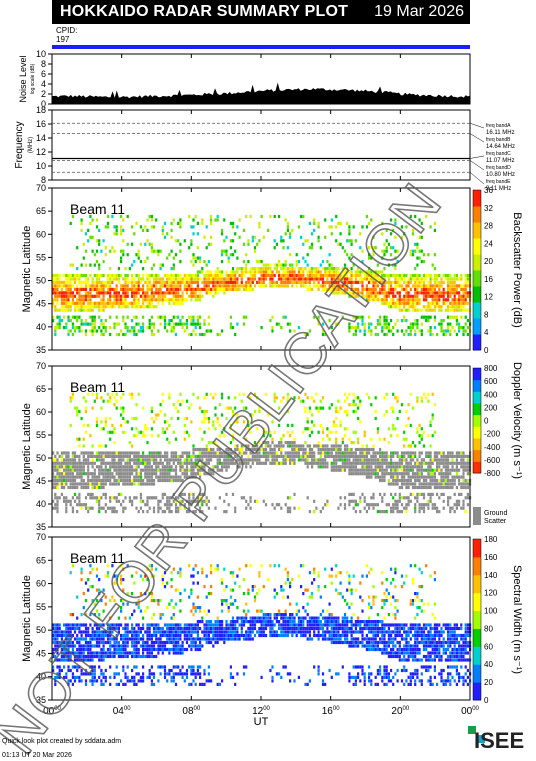 This screenshot has width=536, height=761. What do you see at coordinates (486, 350) in the screenshot?
I see `colorbar-tick-label: 0` at bounding box center [486, 350].